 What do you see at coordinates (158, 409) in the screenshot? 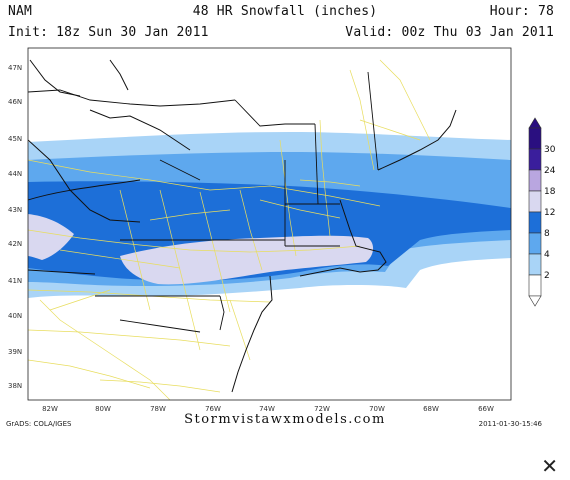
I see `lon-label: 78W` at bounding box center [158, 409].